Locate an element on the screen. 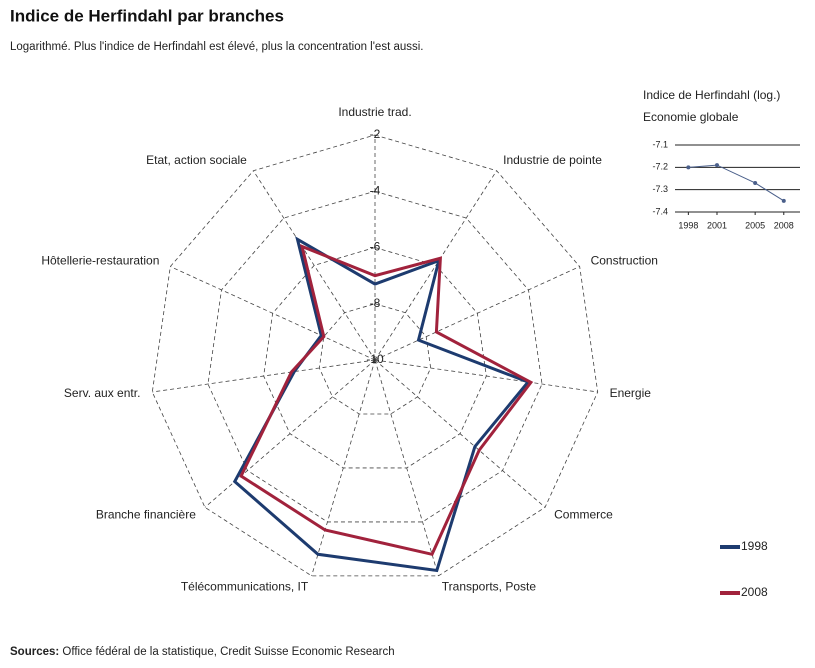 The height and width of the screenshot is (668, 815). category-label: Energie is located at coordinates (631, 393).